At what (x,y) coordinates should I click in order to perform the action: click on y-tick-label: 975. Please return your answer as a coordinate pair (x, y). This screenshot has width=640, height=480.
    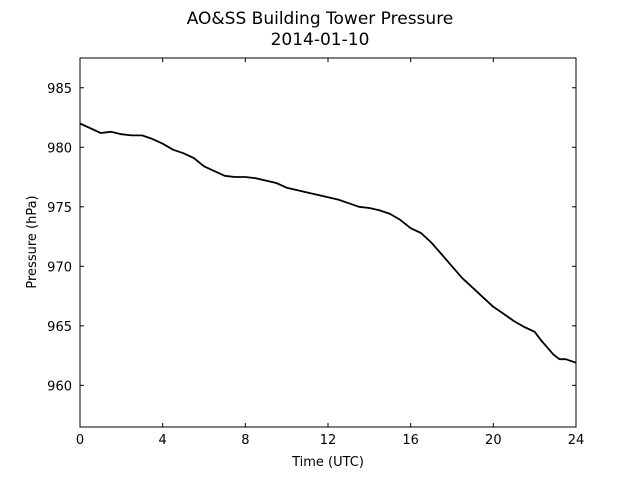
    Looking at the image, I should click on (59, 208).